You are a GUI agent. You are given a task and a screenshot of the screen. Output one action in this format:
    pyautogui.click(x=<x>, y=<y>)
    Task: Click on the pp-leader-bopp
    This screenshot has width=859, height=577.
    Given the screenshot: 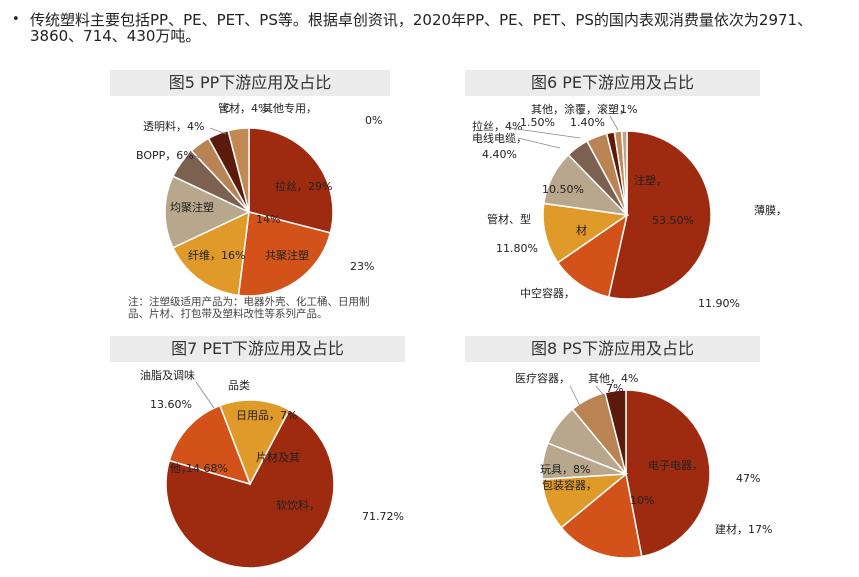 What is the action you would take?
    pyautogui.click(x=200, y=158)
    